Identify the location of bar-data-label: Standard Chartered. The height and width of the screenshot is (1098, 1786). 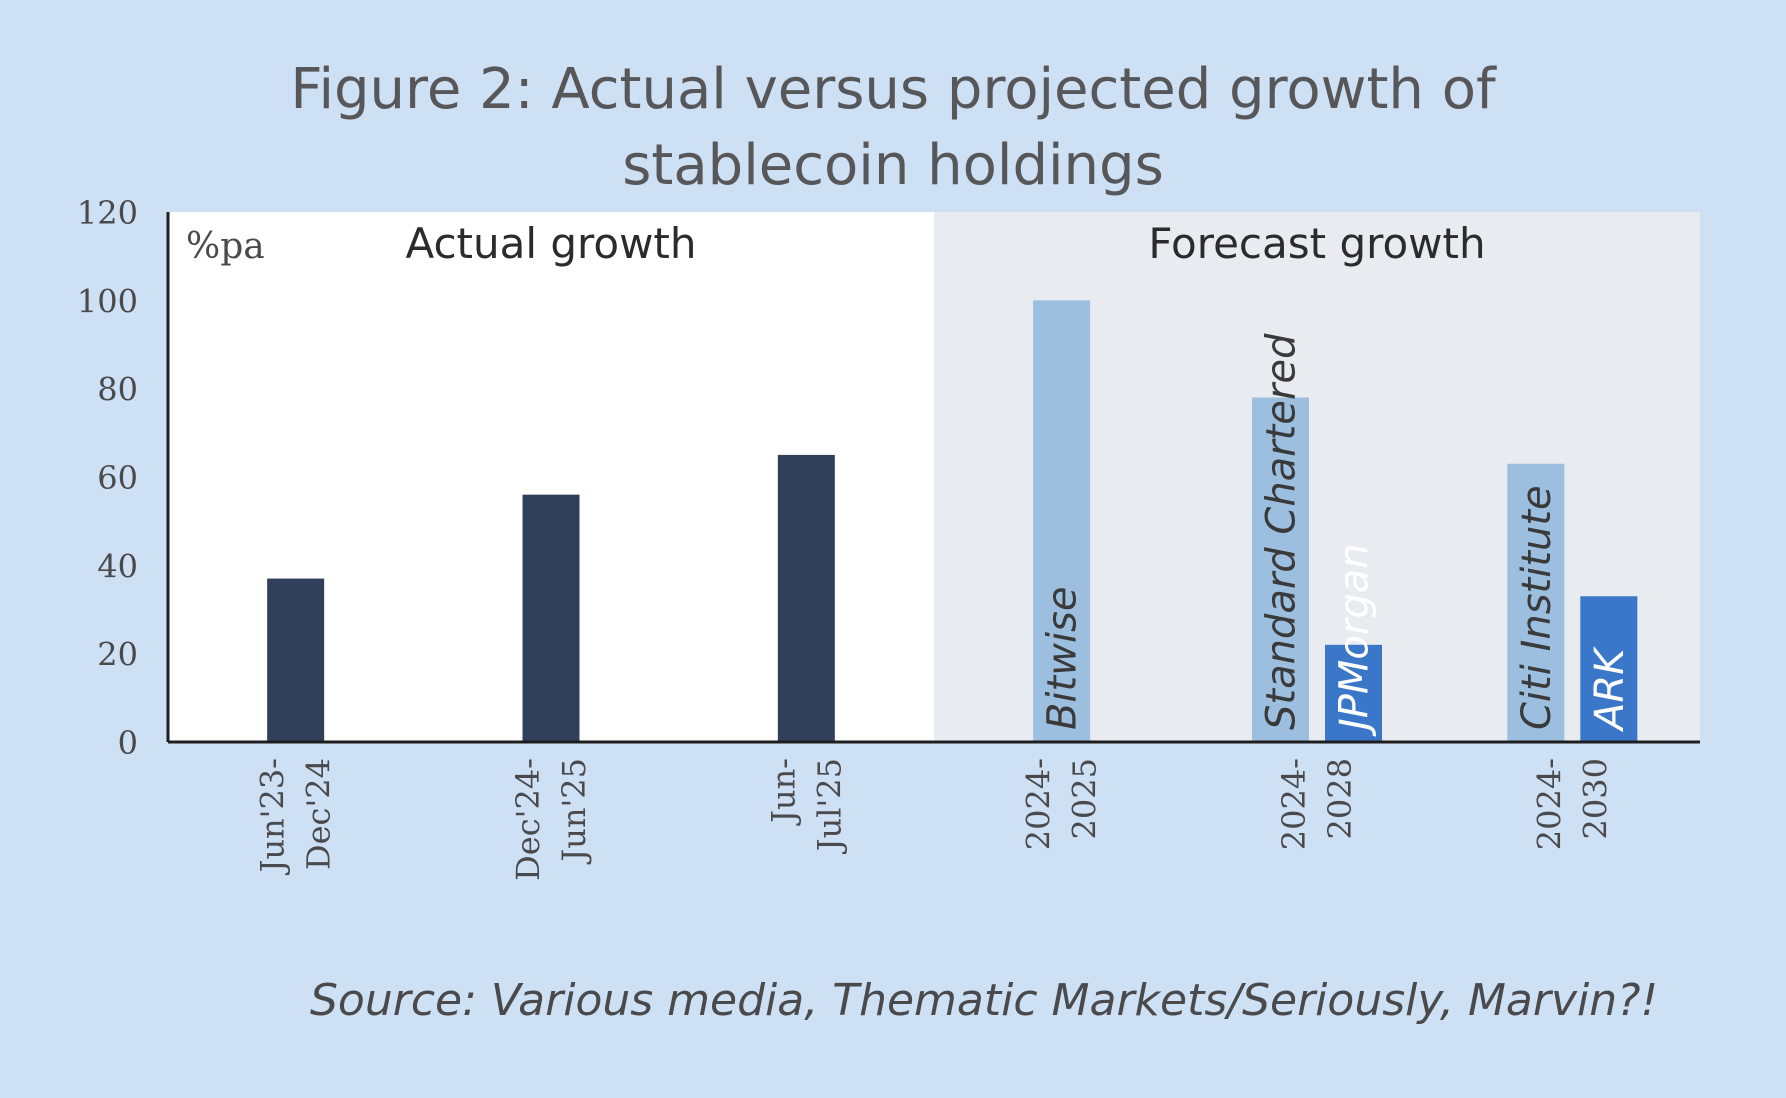
(1282, 531).